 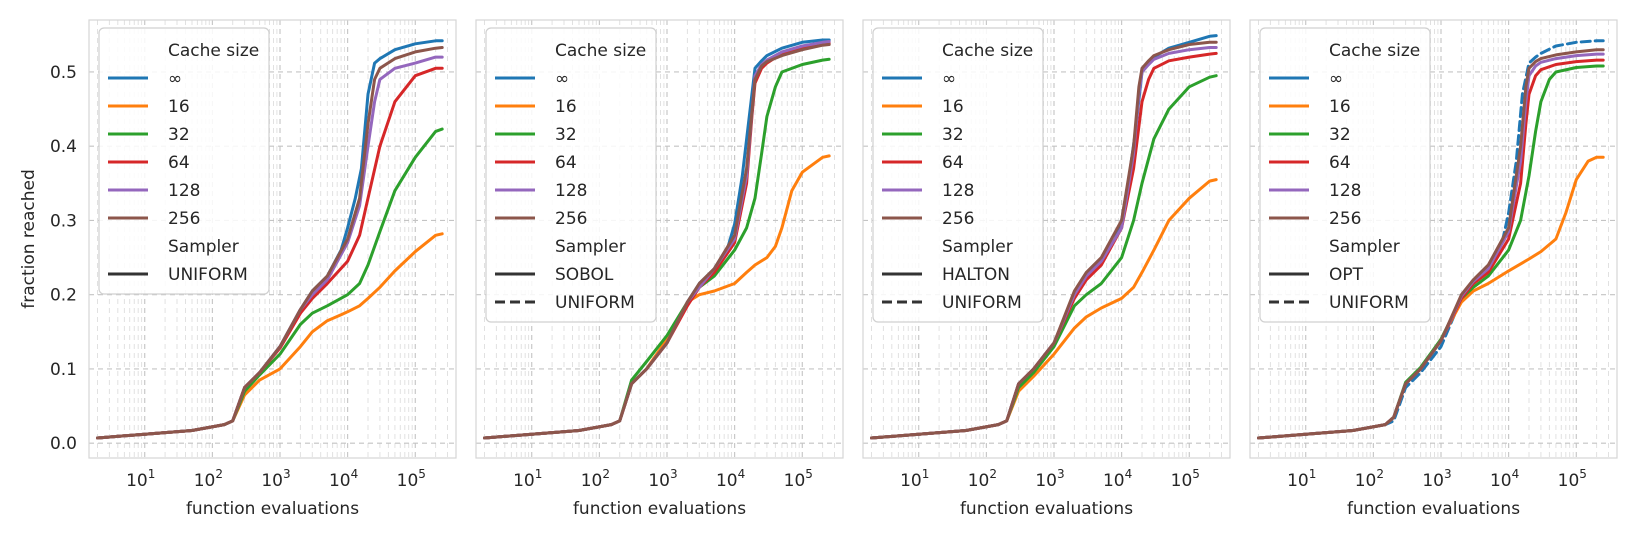 I want to click on y-tick-label: 0.2, so click(x=63, y=296).